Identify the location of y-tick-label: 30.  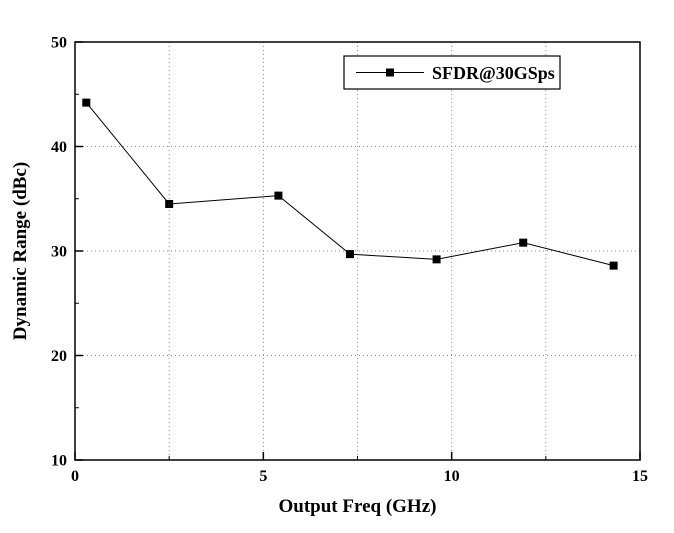
(59, 252).